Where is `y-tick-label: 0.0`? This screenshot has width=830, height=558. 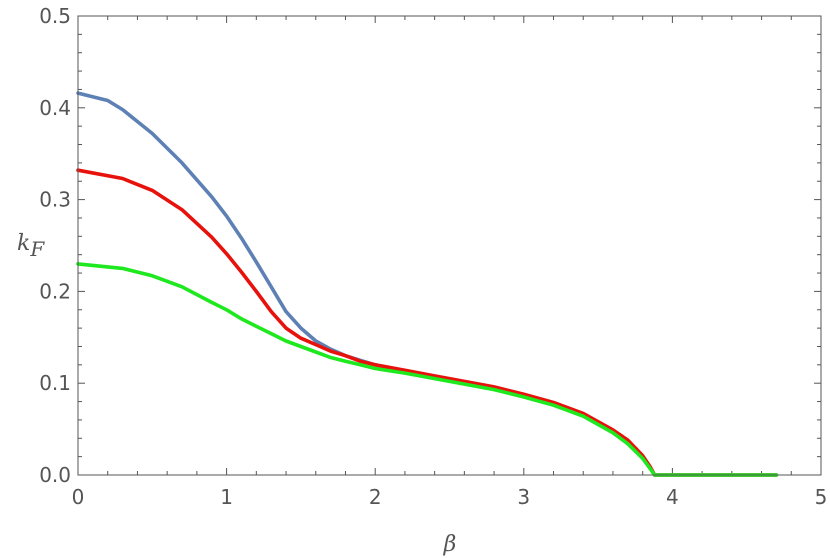
y-tick-label: 0.0 is located at coordinates (55, 475).